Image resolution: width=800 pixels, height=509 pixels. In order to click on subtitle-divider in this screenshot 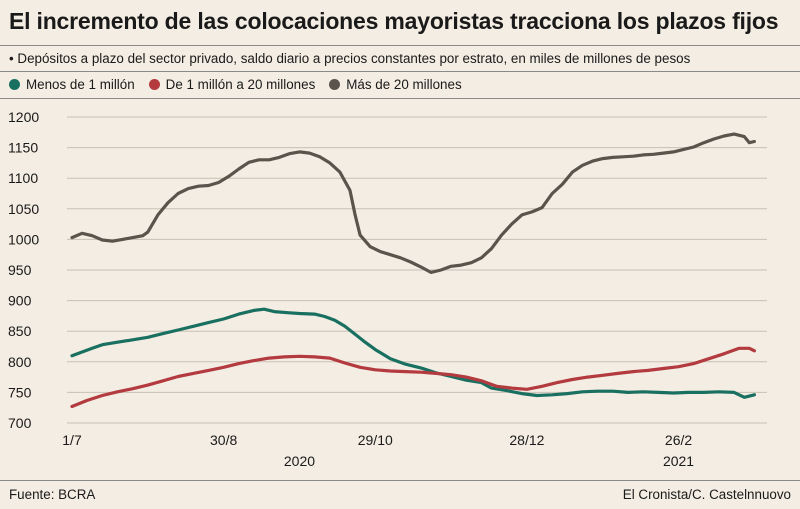, I will do `click(400, 71)`.